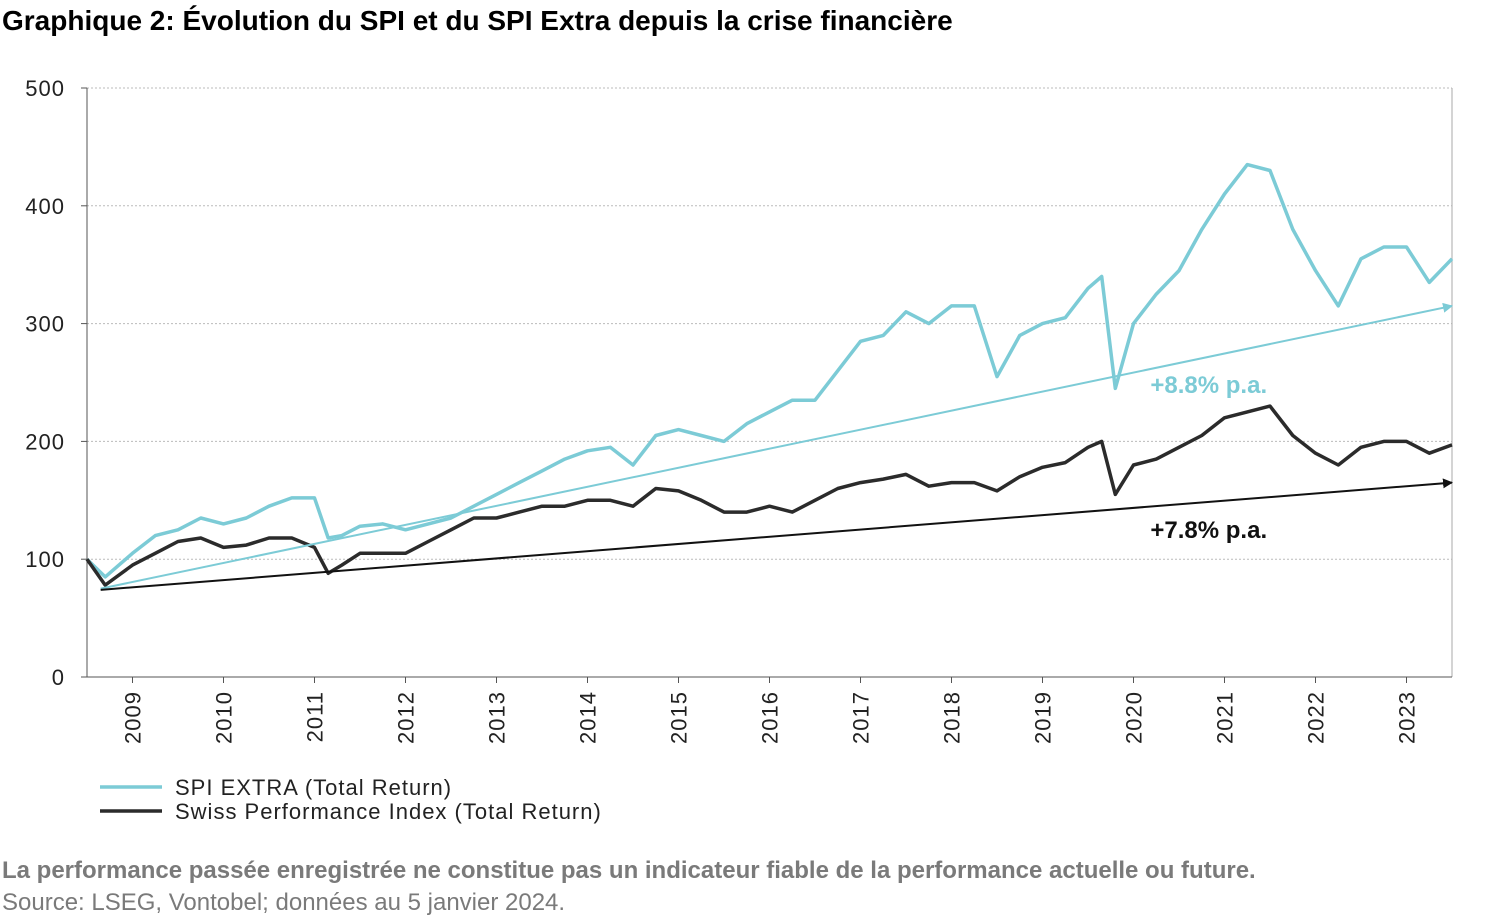  What do you see at coordinates (388, 811) in the screenshot?
I see `legend-label: Swiss Performance Index (Total Return)` at bounding box center [388, 811].